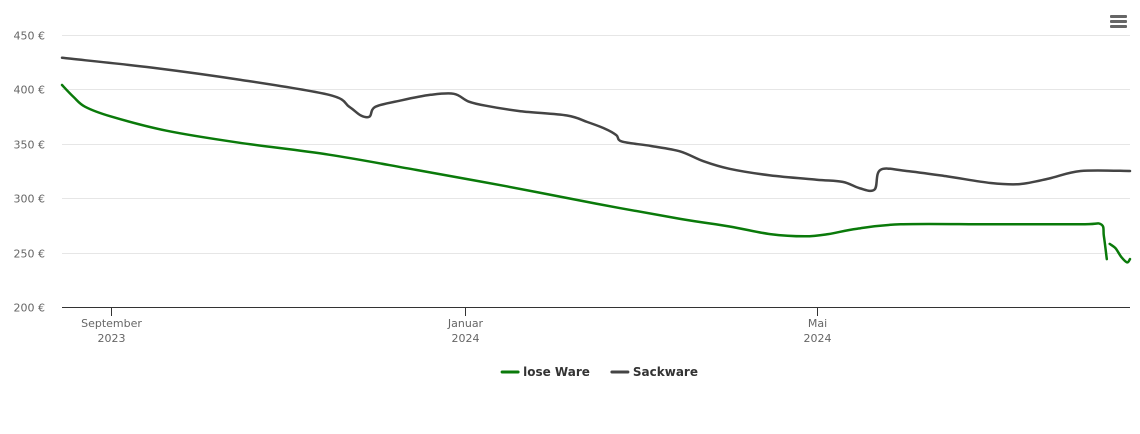  I want to click on legend-label: lose Ware, so click(556, 372).